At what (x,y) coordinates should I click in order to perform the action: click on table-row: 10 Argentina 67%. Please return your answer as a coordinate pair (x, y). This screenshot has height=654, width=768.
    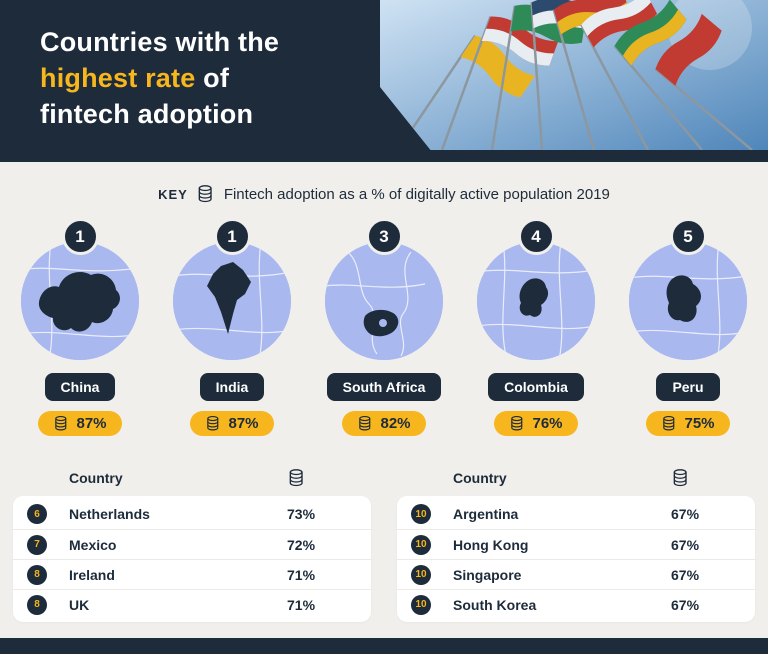
    Looking at the image, I should click on (576, 514).